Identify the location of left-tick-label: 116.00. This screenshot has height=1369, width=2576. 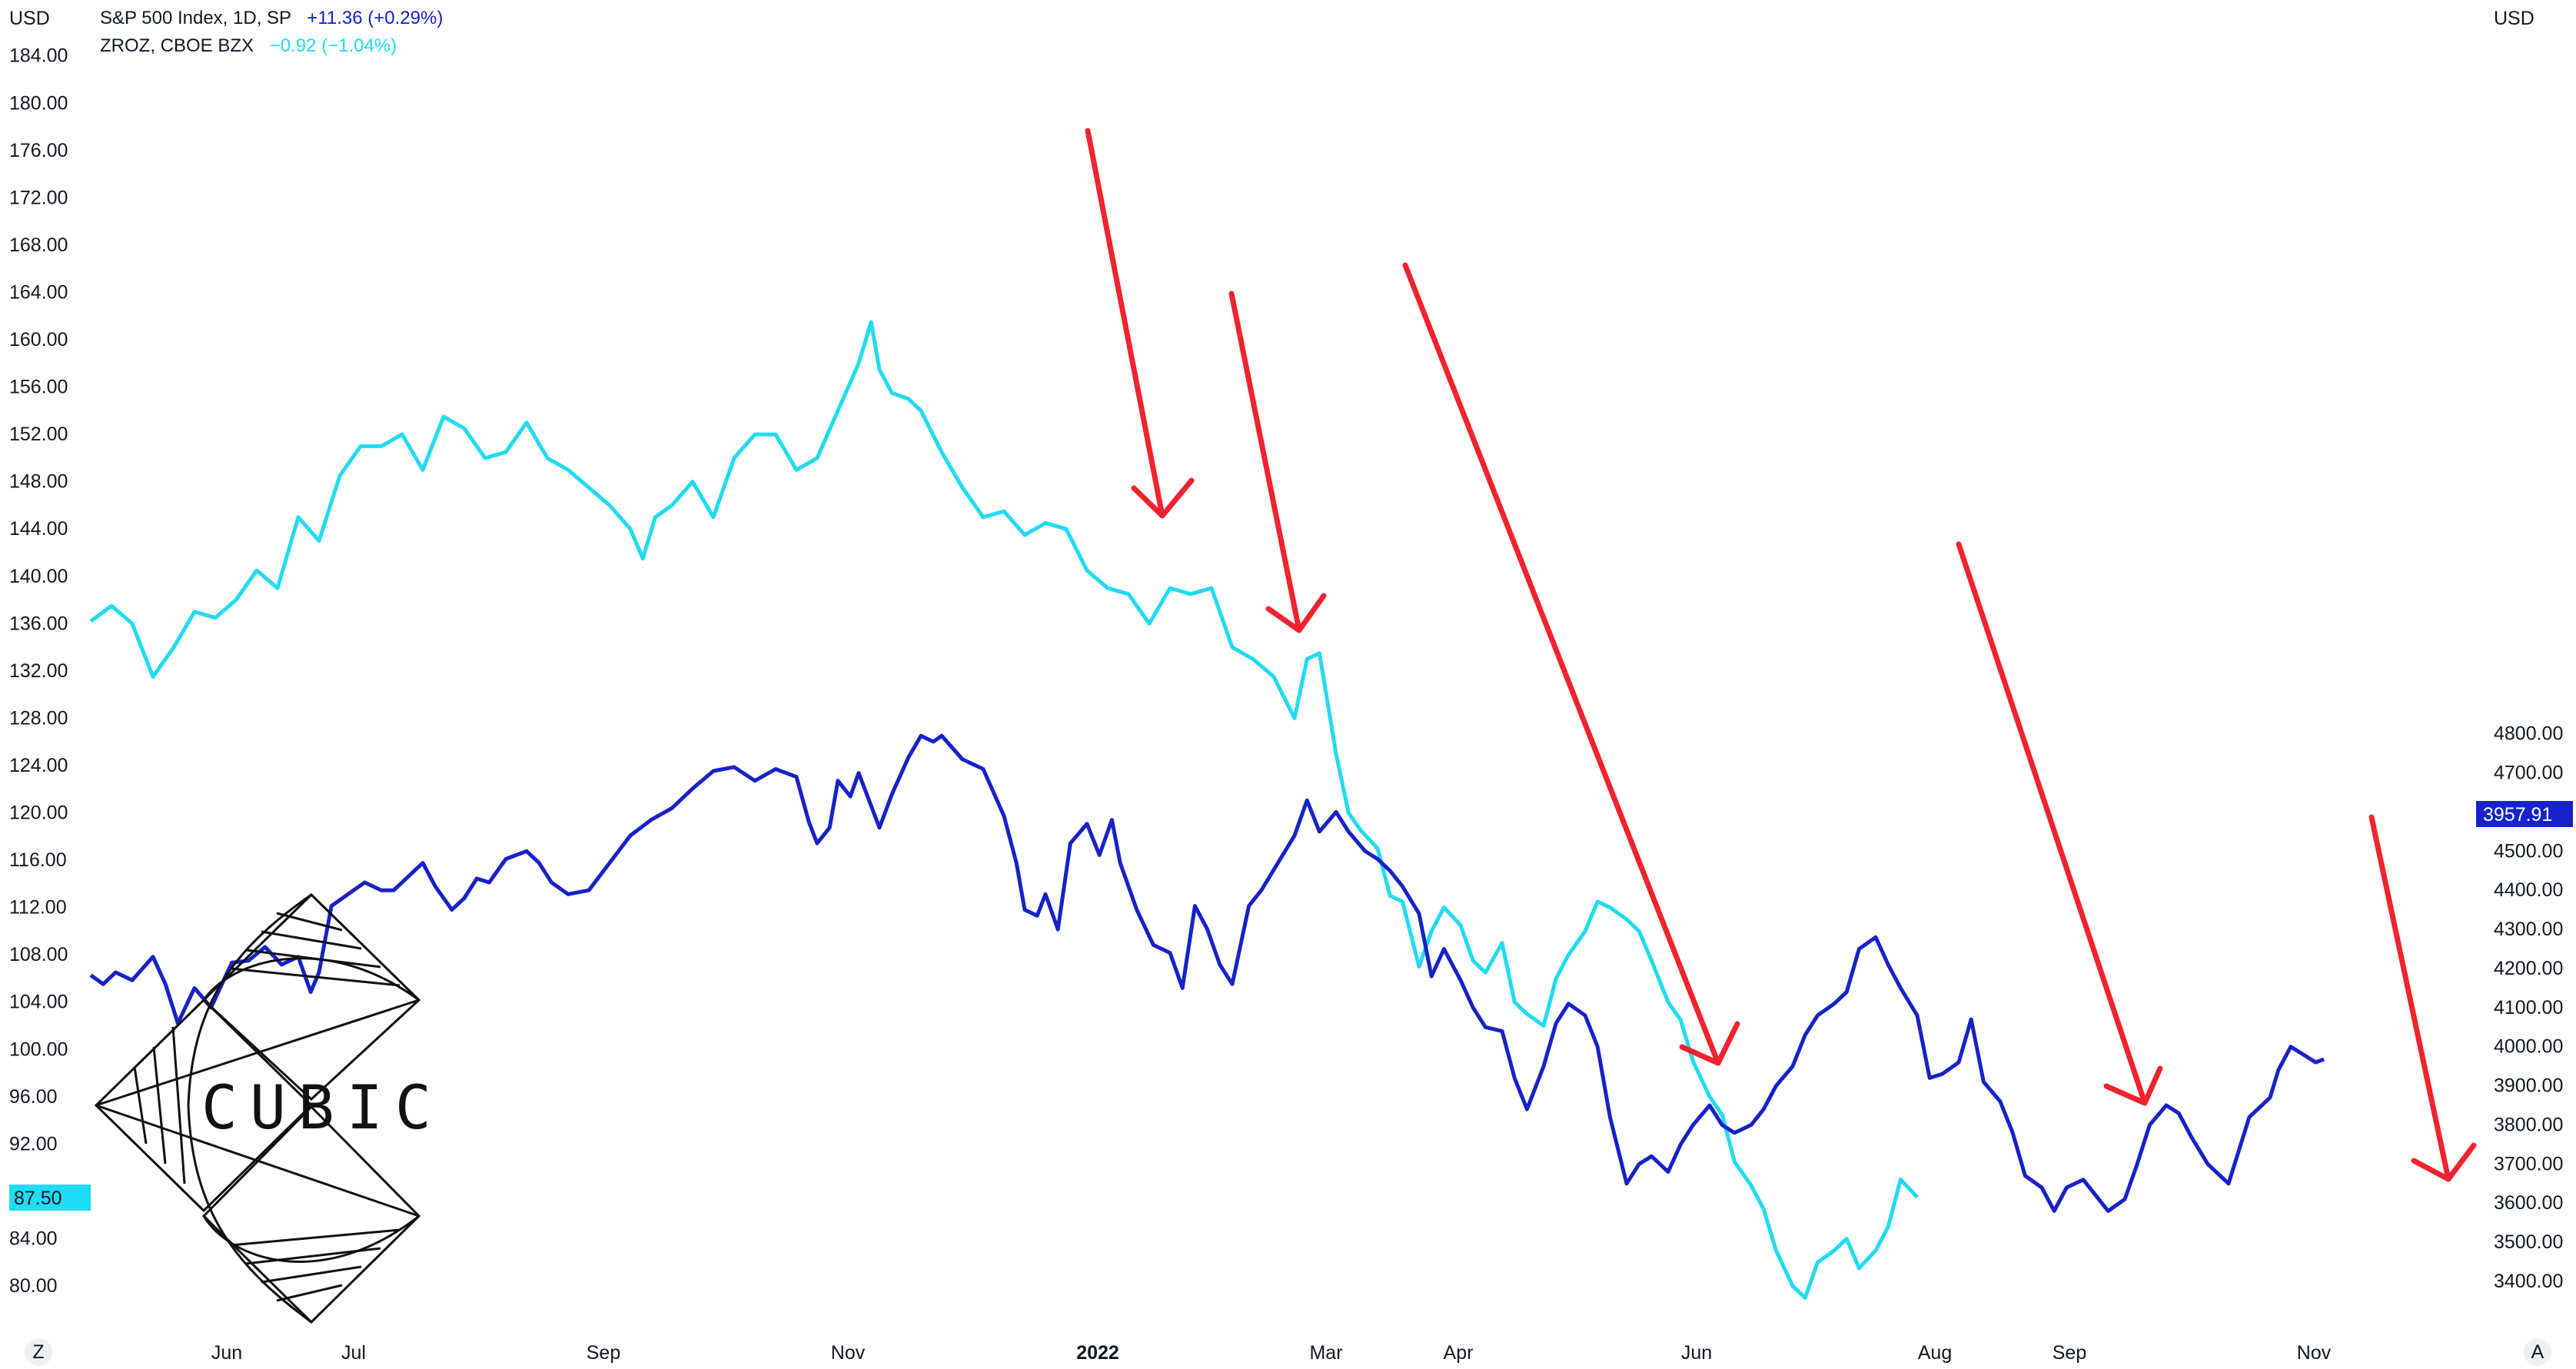
(38, 860).